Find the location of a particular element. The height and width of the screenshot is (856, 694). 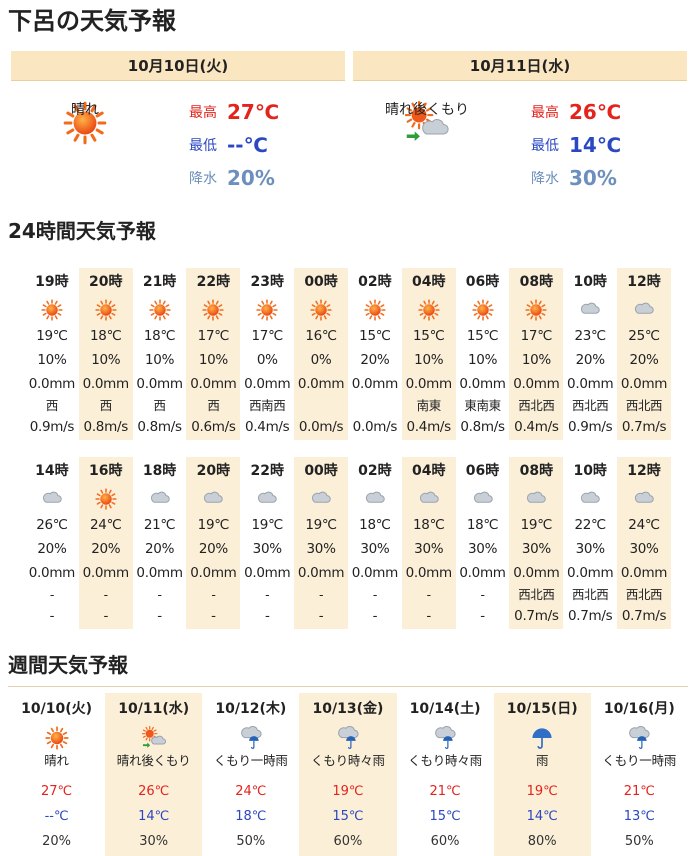

hour-temp: 25℃ is located at coordinates (644, 336).